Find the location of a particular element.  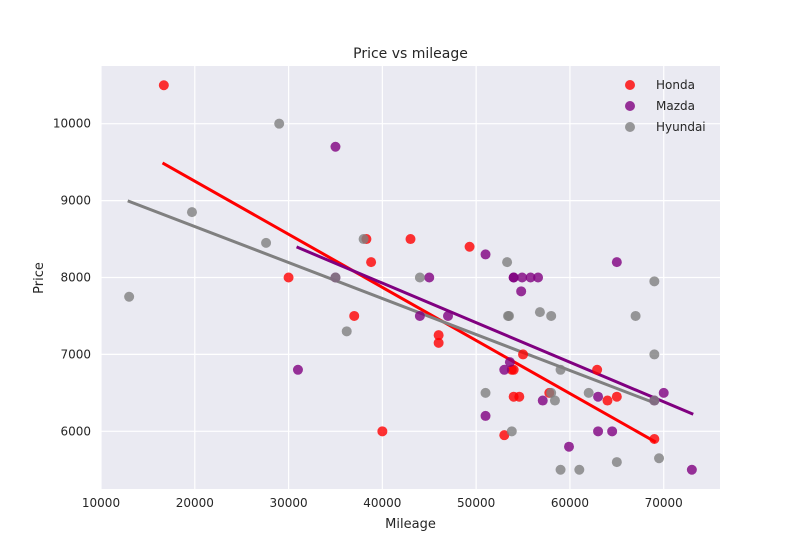

x-tick-label: 40000 is located at coordinates (382, 503).